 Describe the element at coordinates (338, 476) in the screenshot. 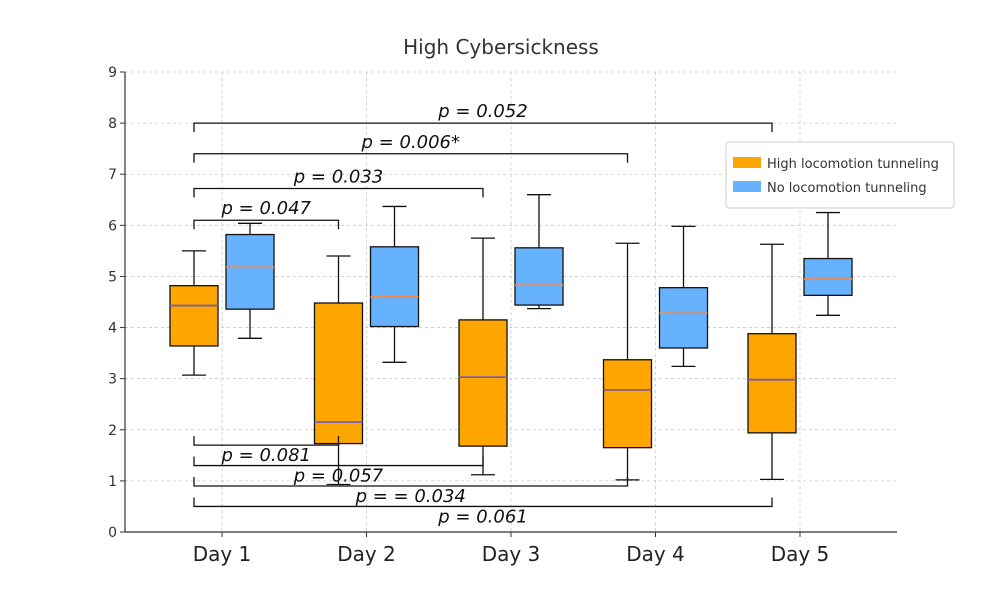

I see `p-value-label: p = 0.057` at that location.